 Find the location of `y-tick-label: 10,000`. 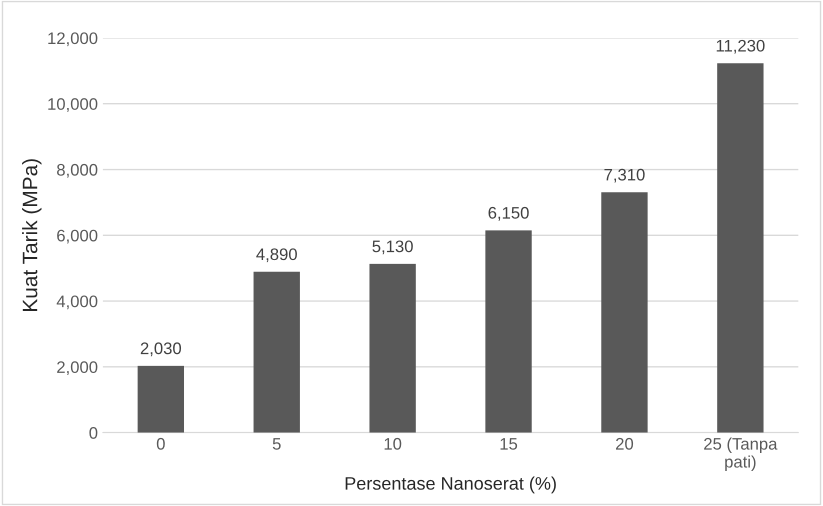

y-tick-label: 10,000 is located at coordinates (73, 105).